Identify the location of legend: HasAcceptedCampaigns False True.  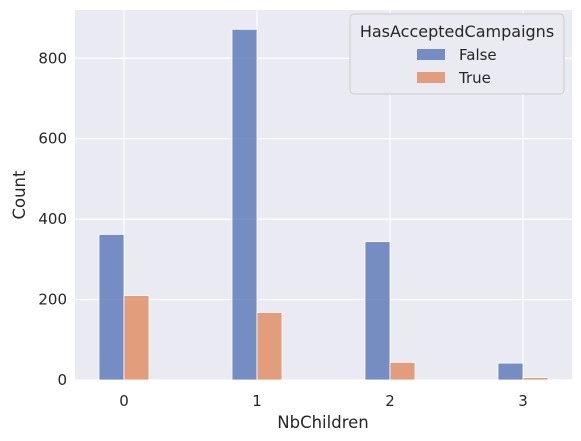
(457, 54).